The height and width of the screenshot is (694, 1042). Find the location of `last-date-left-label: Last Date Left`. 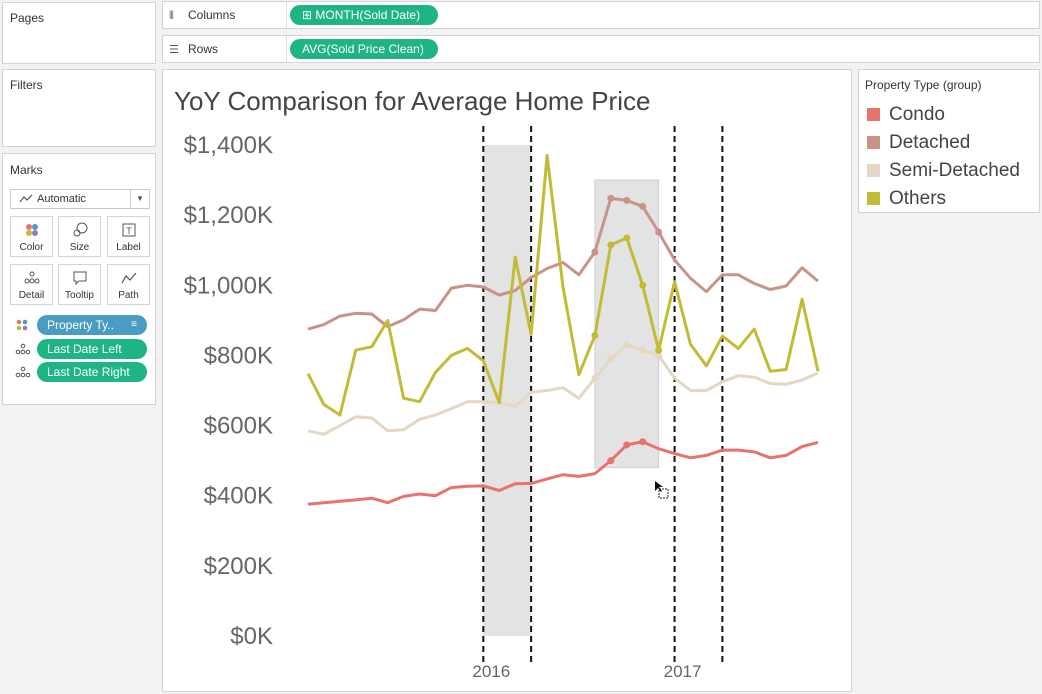

last-date-left-label: Last Date Left is located at coordinates (84, 349).